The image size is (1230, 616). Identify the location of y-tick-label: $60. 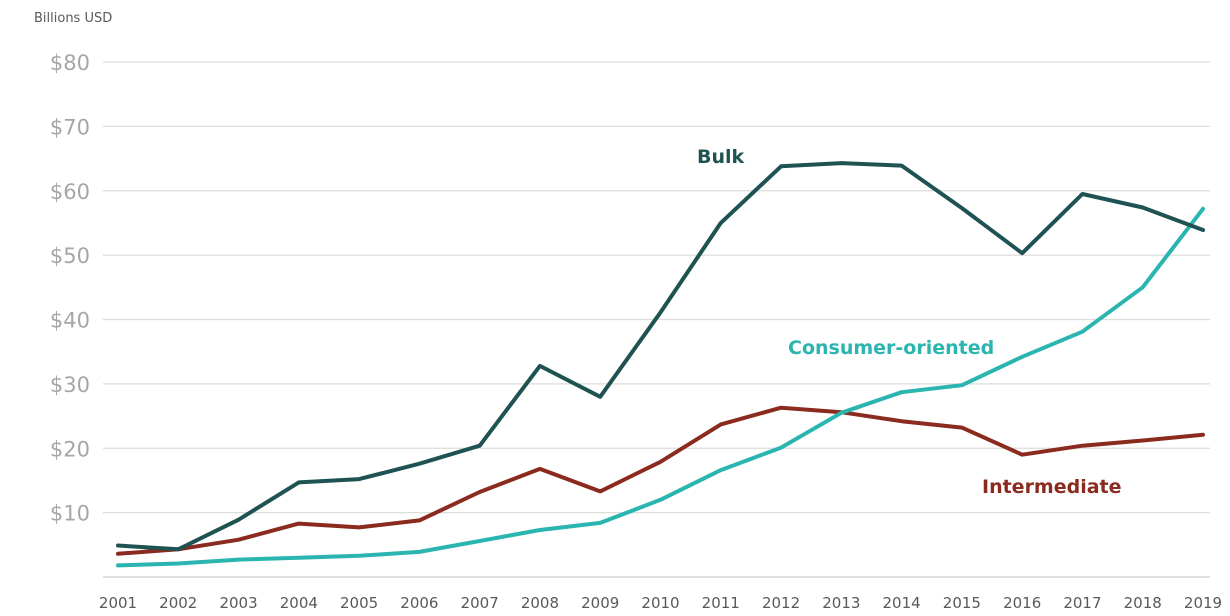
(70, 192).